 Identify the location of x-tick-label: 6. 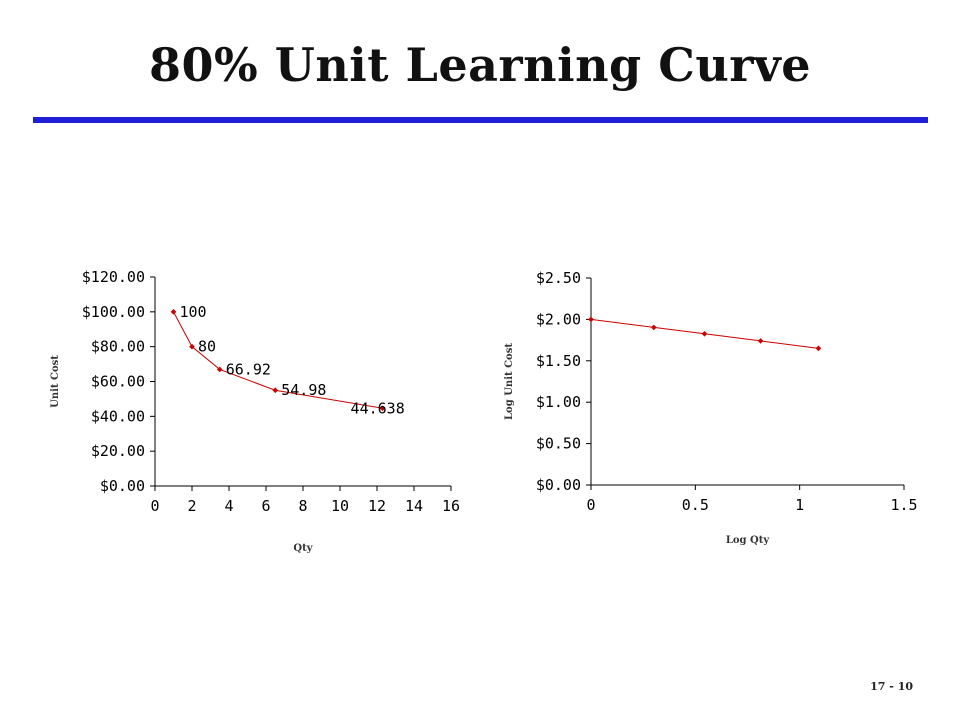
(265, 506).